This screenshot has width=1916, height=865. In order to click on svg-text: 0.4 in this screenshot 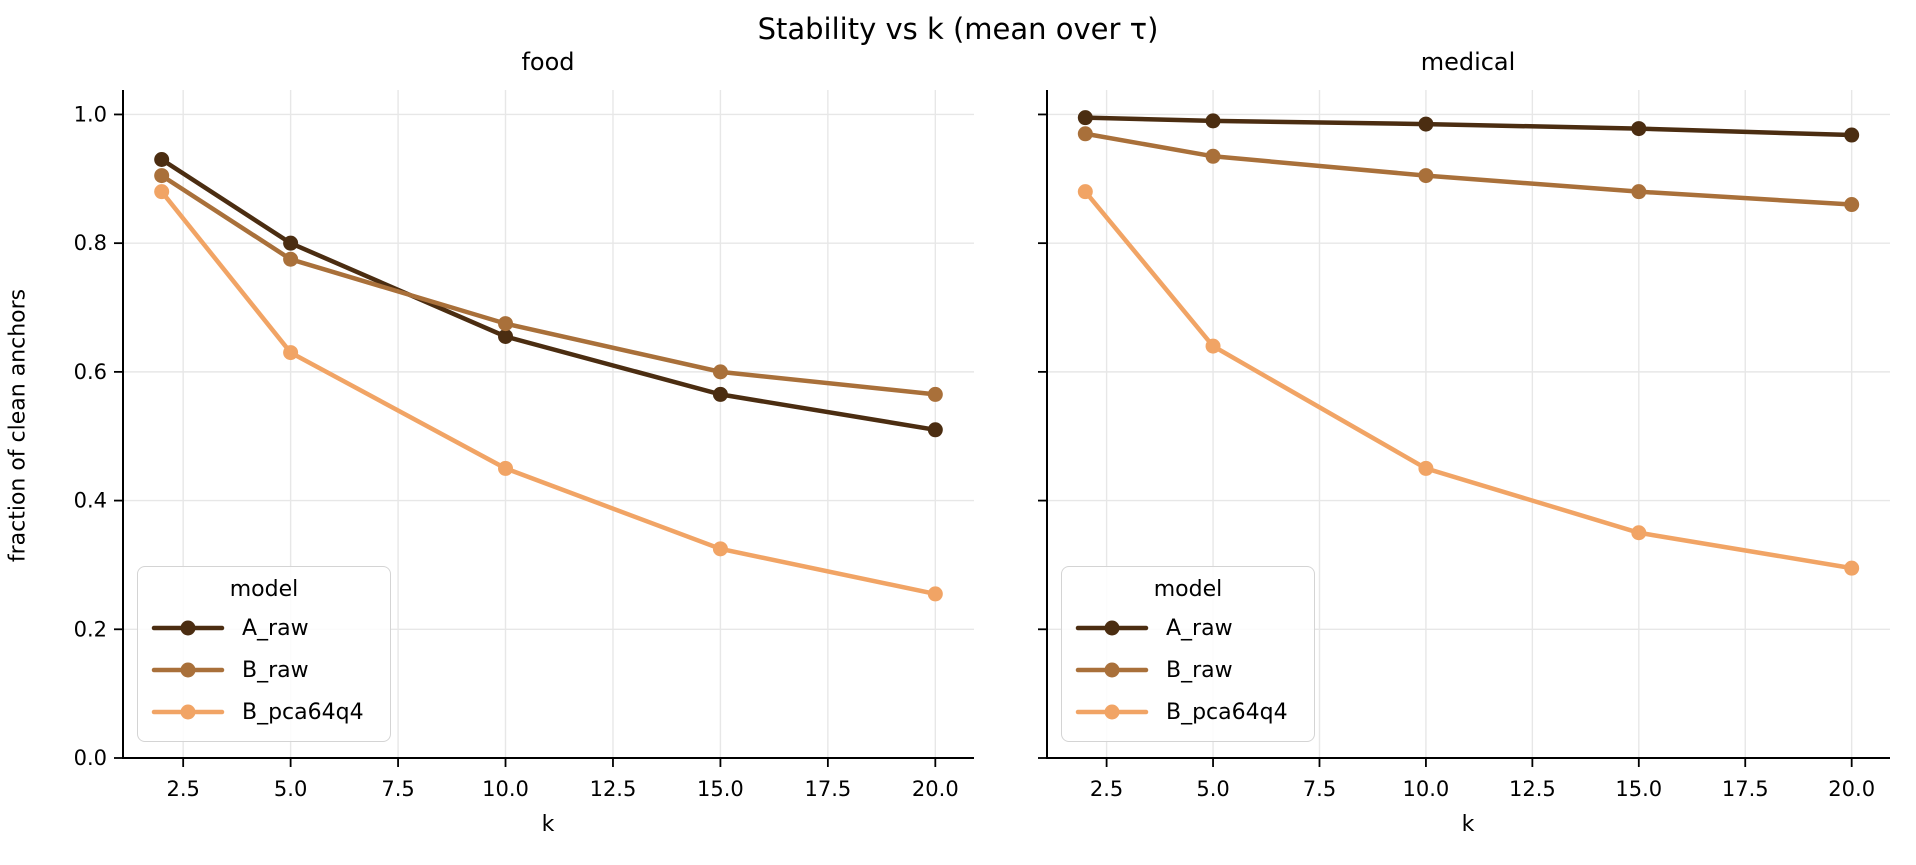, I will do `click(90, 501)`.